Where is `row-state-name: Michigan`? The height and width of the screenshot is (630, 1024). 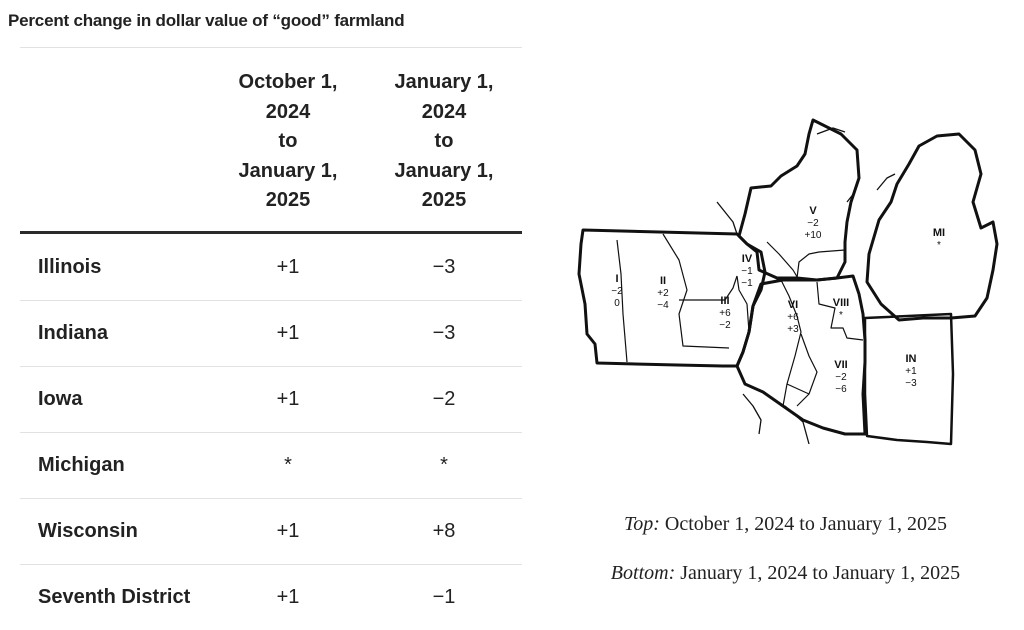 row-state-name: Michigan is located at coordinates (81, 465).